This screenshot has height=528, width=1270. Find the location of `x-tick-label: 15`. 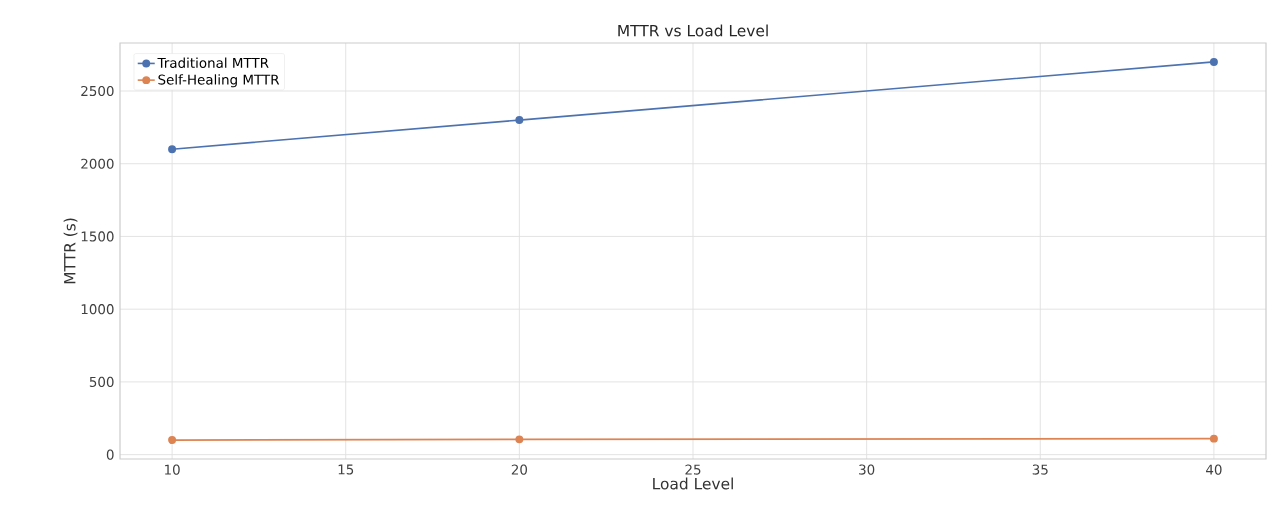

x-tick-label: 15 is located at coordinates (346, 469).